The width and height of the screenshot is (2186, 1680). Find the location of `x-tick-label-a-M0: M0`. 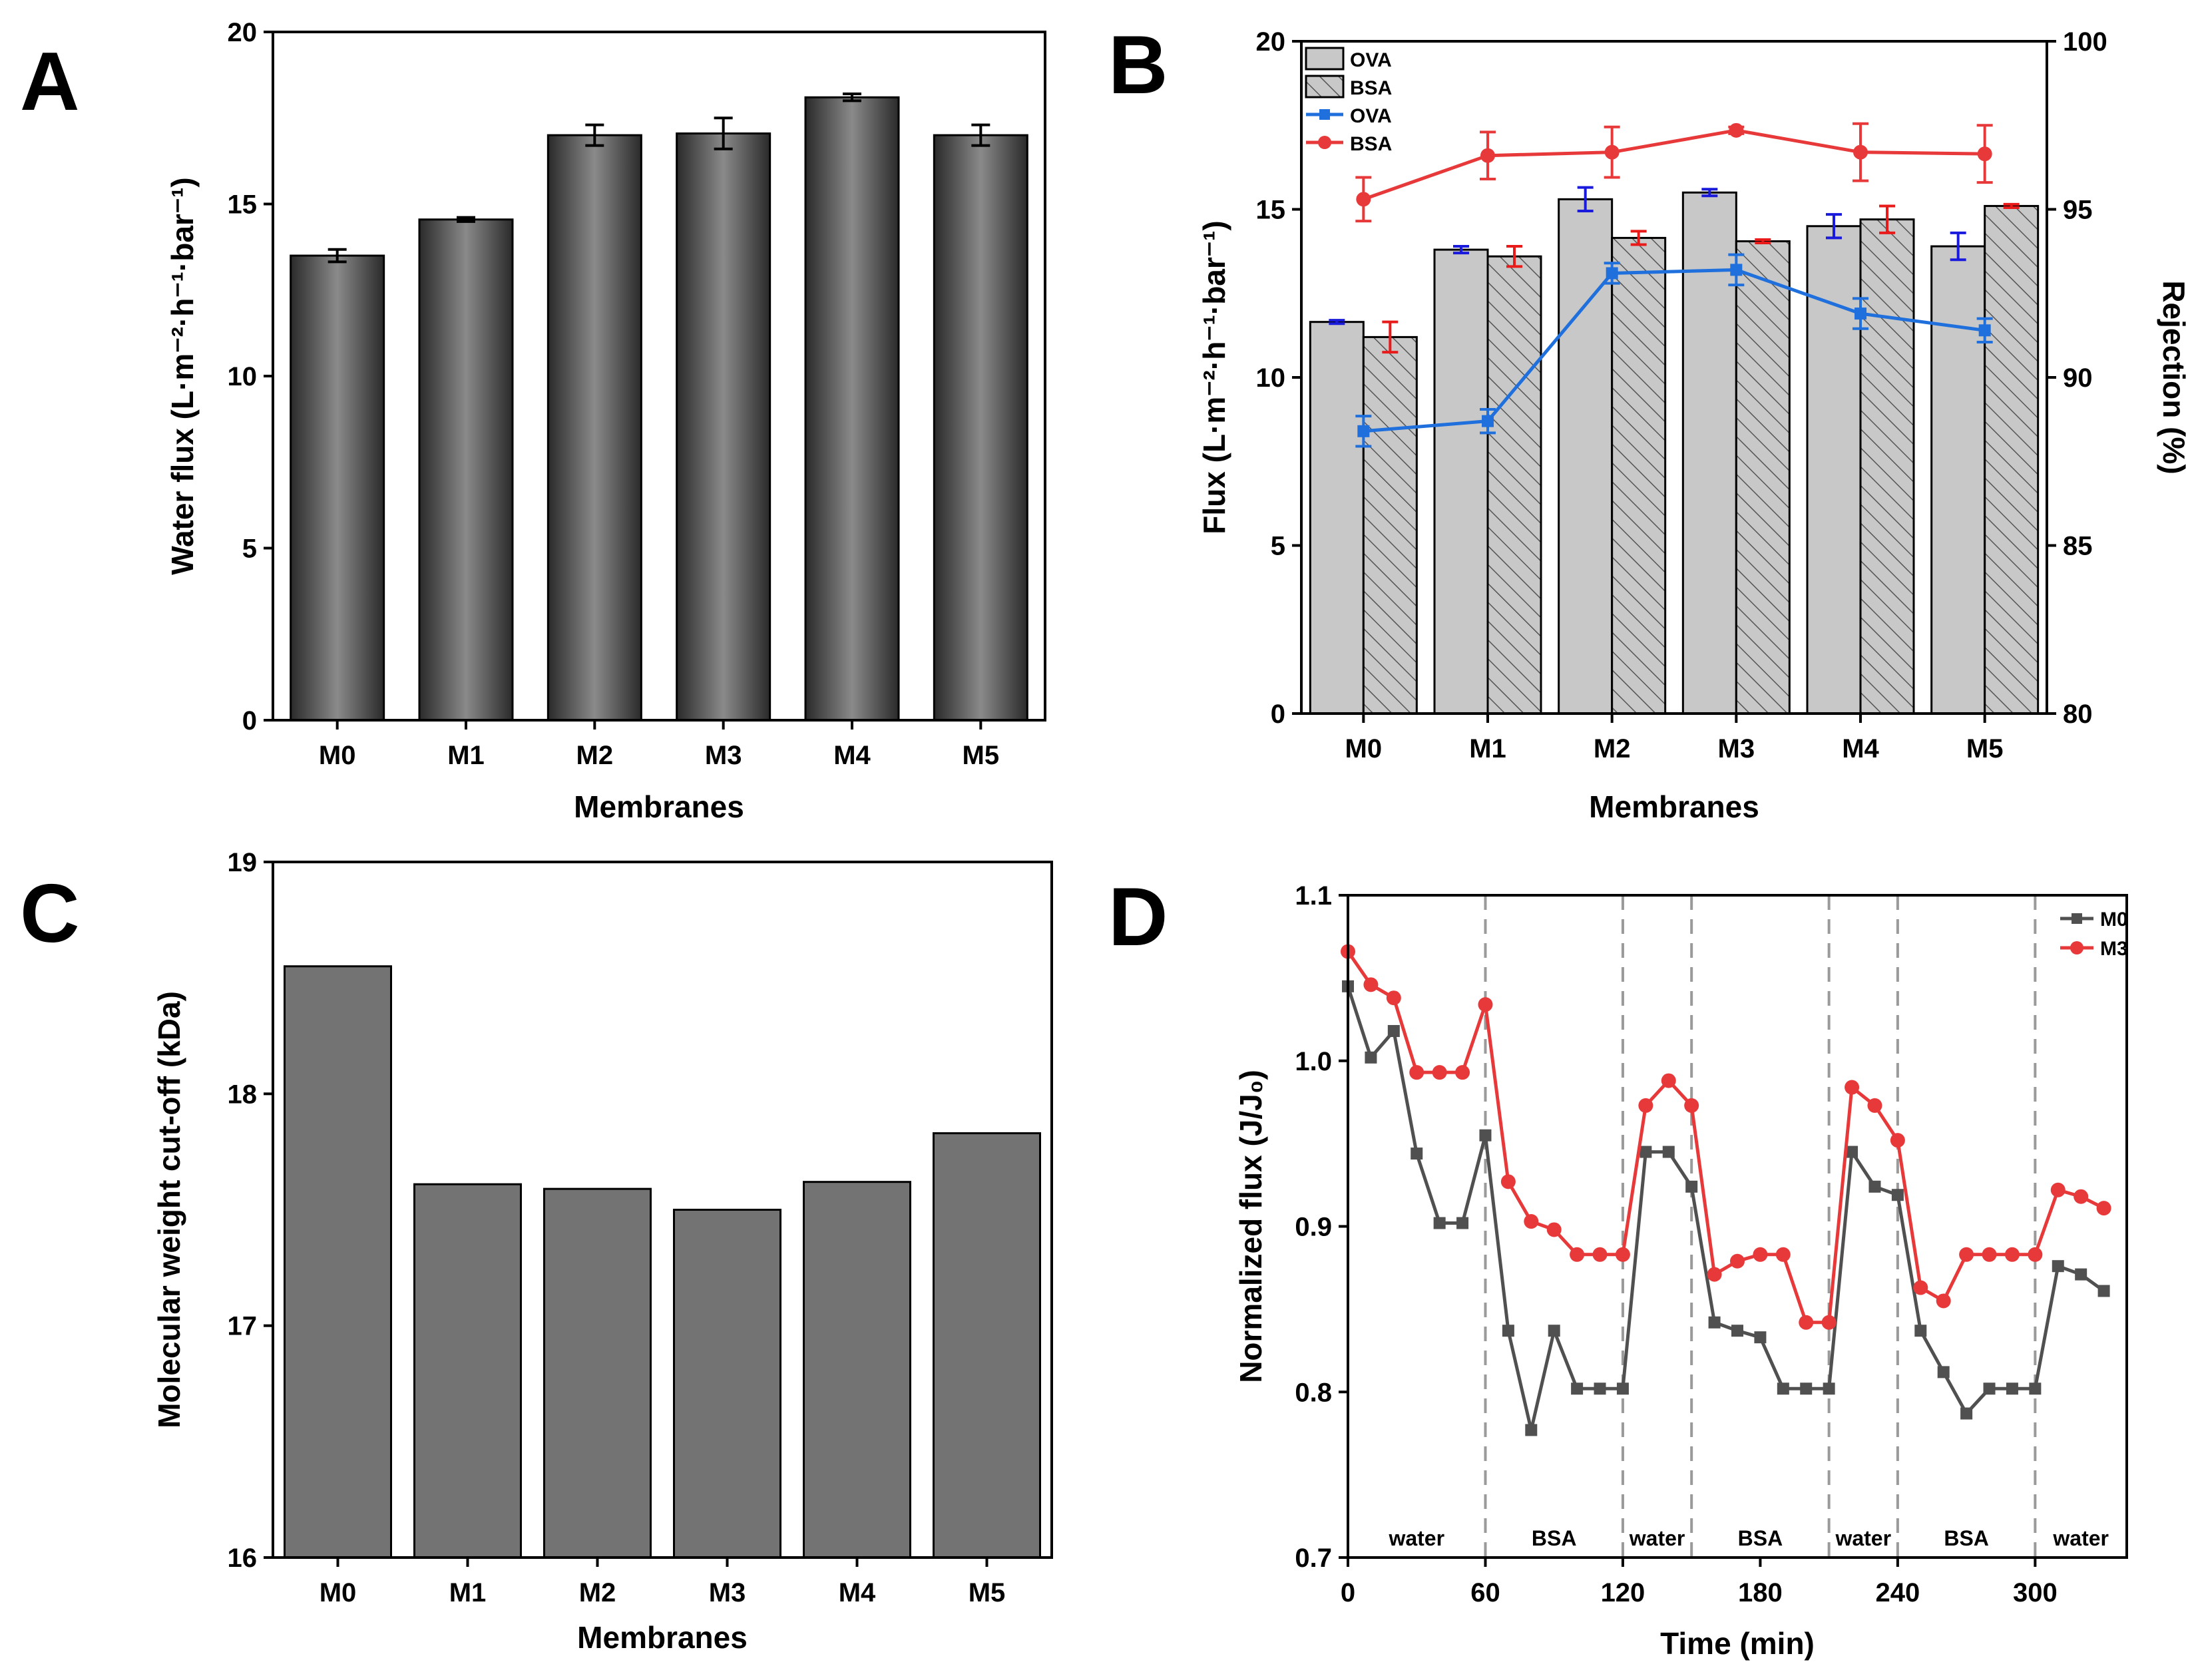

x-tick-label-a-M0: M0 is located at coordinates (338, 755).